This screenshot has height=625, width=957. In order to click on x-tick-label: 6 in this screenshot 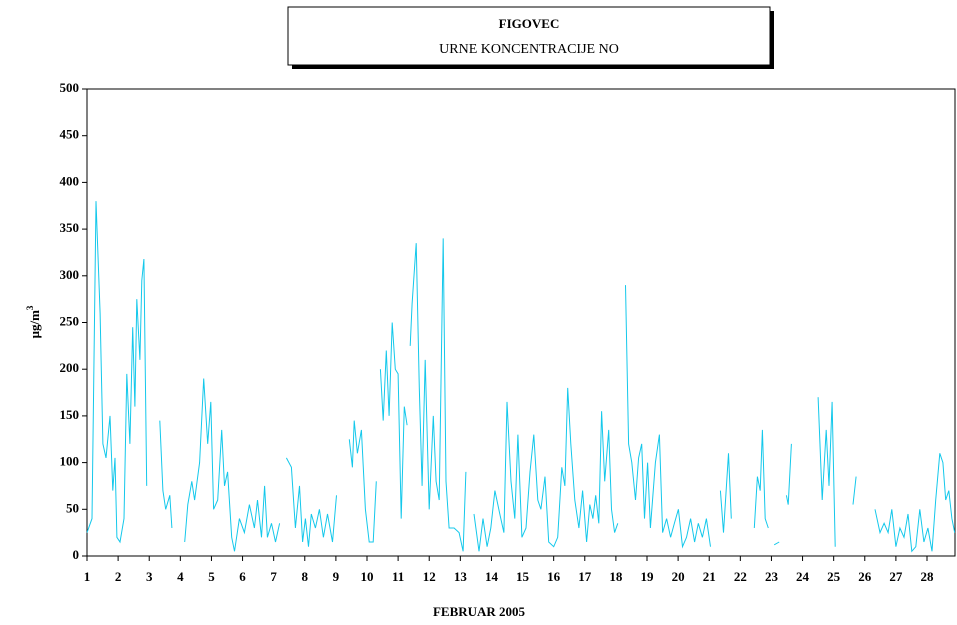, I will do `click(242, 576)`.